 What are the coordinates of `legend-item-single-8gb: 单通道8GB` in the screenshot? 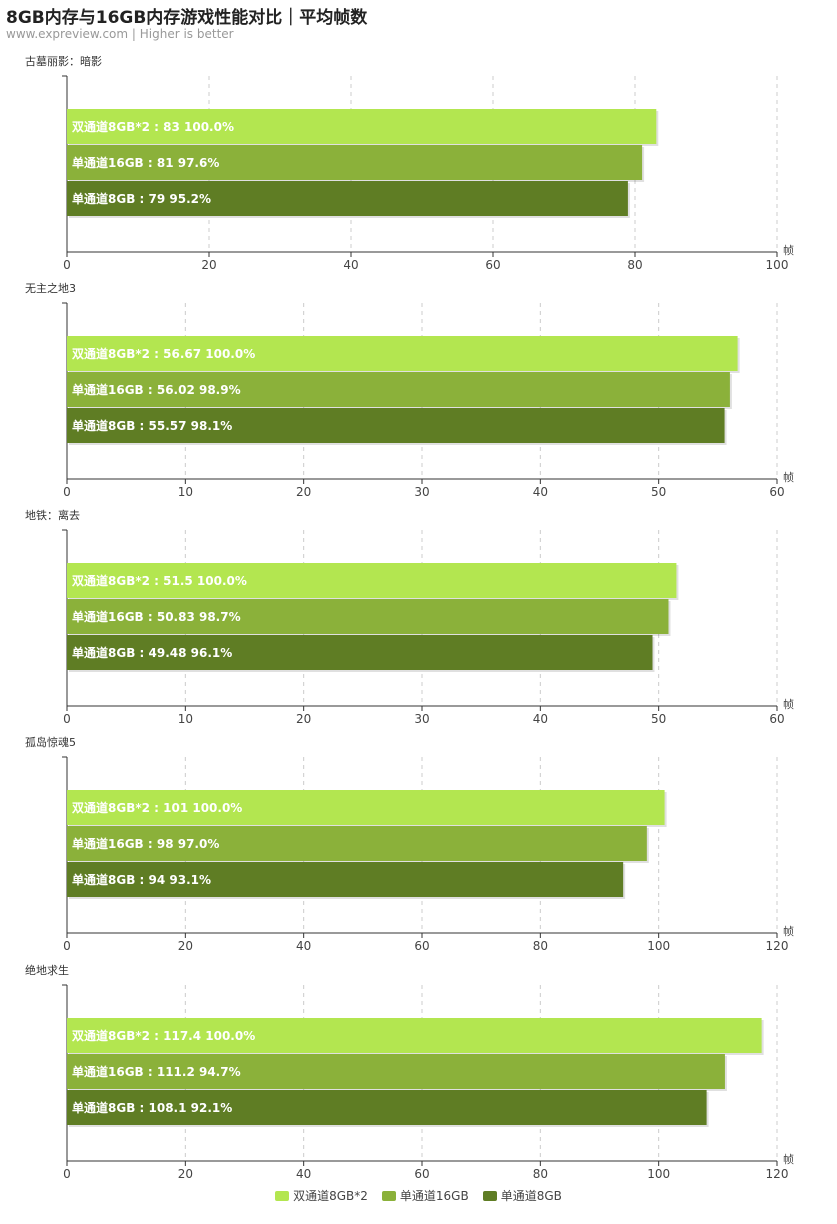 It's located at (522, 1195).